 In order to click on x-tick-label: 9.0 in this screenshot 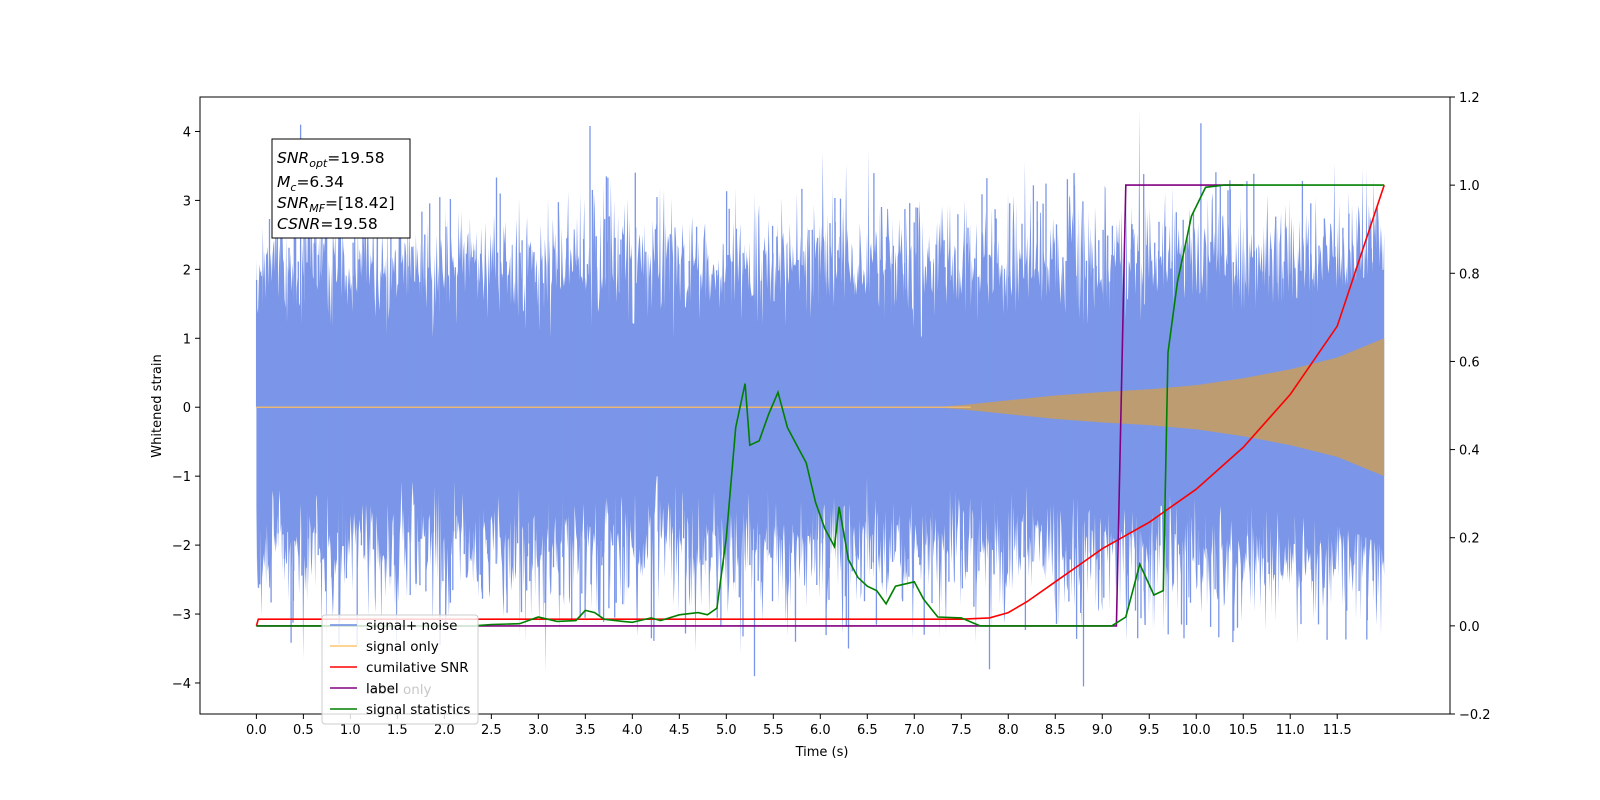, I will do `click(1102, 730)`.